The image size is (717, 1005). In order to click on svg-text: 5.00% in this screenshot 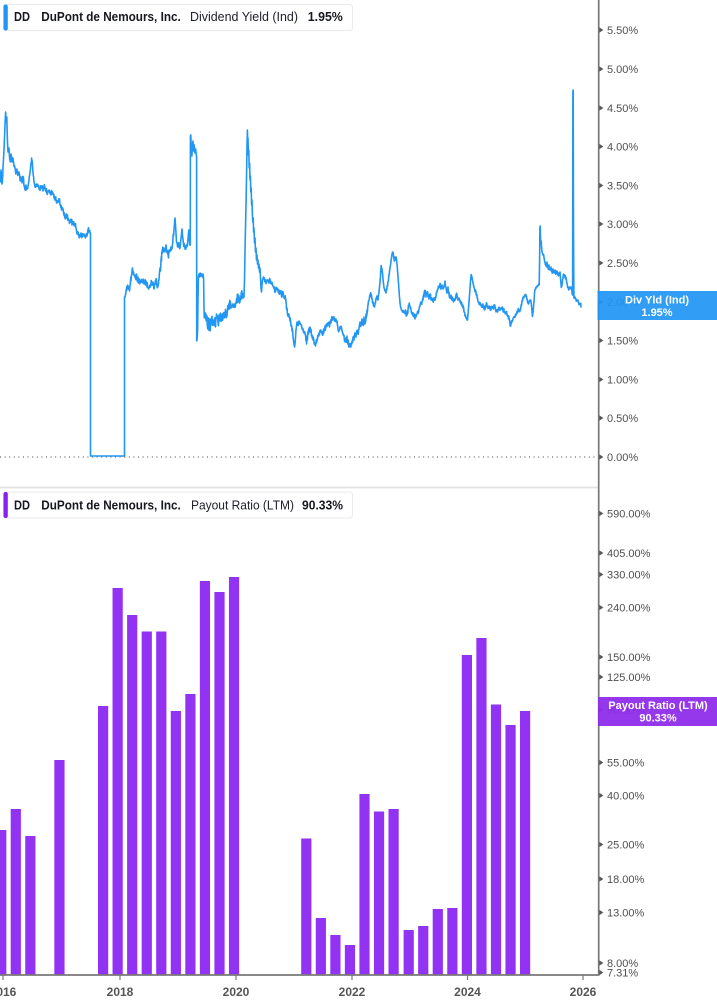, I will do `click(622, 70)`.